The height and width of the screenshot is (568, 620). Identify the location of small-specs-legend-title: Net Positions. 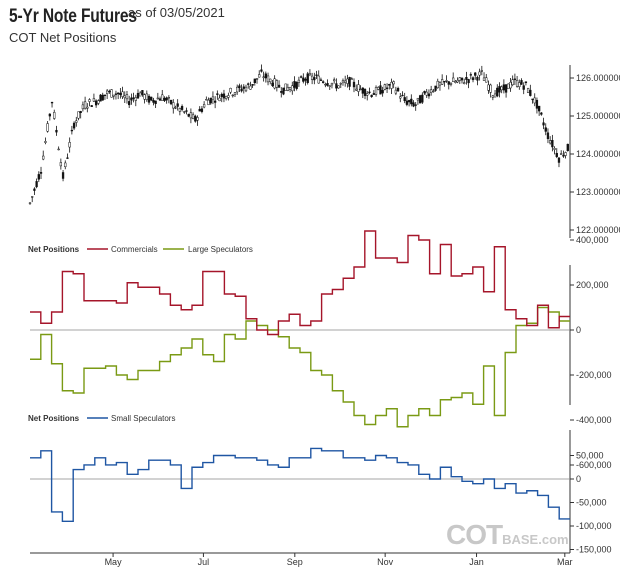
(54, 418).